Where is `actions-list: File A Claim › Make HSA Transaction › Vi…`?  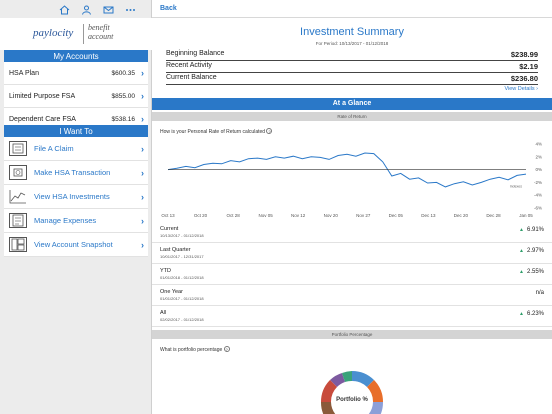 actions-list: File A Claim › Make HSA Transaction › Vi… is located at coordinates (76, 197).